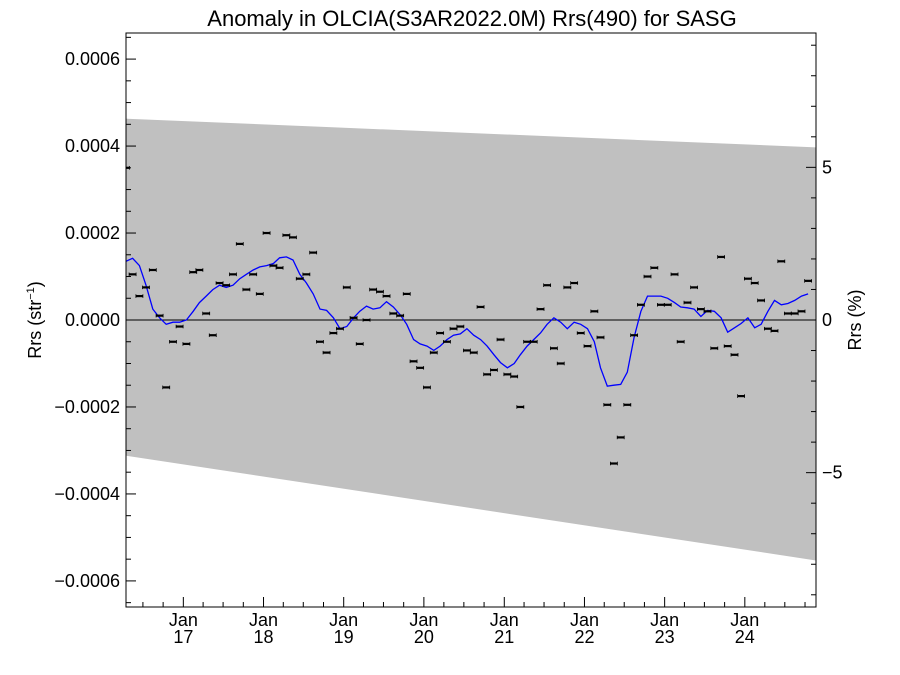 This screenshot has height=675, width=900. Describe the element at coordinates (827, 320) in the screenshot. I see `y2-tick-label: 0` at that location.